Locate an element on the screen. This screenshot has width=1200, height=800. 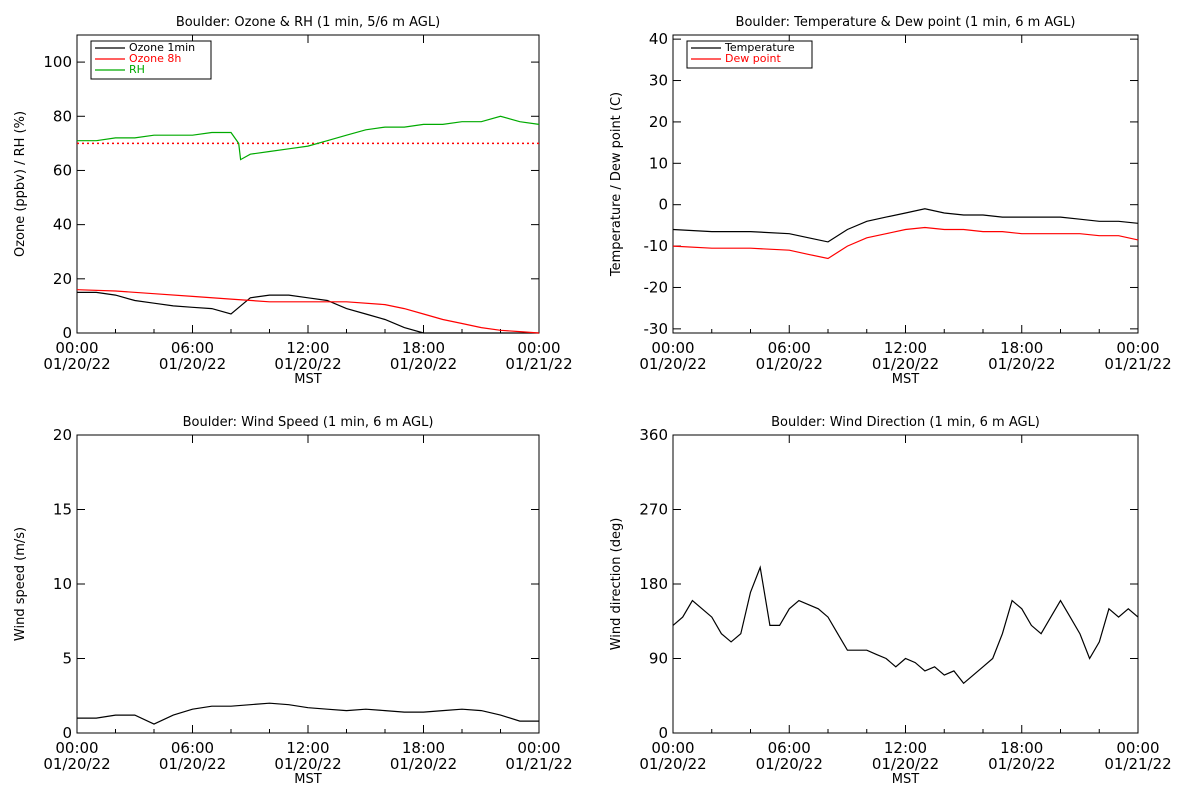
y-tick-label: 90 is located at coordinates (658, 659).